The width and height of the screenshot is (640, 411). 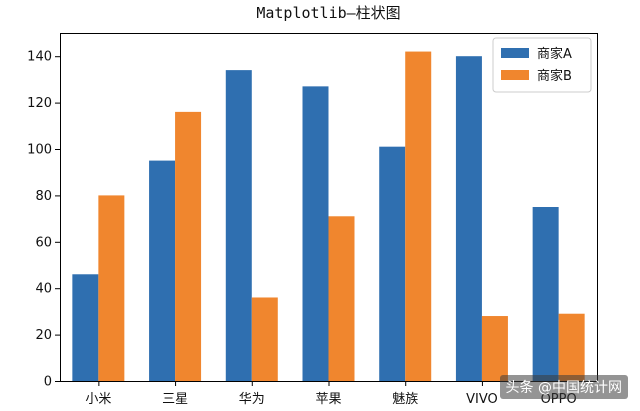 What do you see at coordinates (482, 399) in the screenshot?
I see `x-tick-label: VIVO` at bounding box center [482, 399].